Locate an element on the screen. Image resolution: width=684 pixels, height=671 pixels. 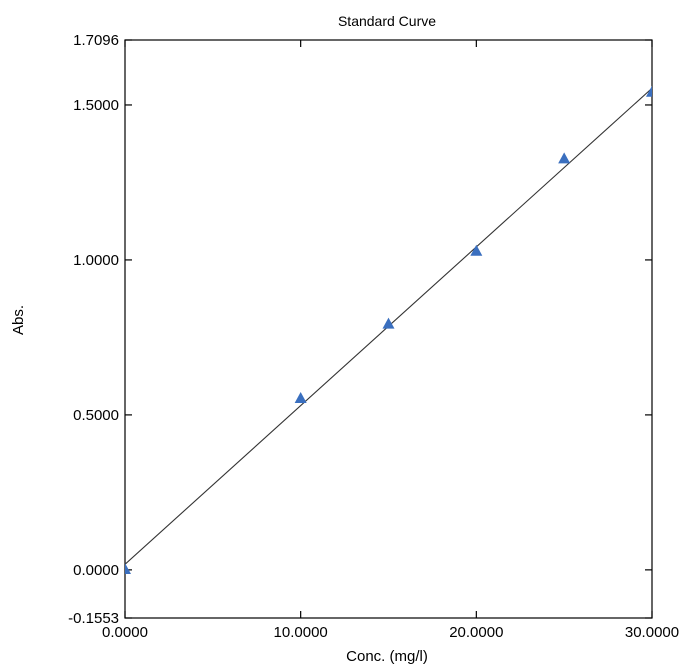
x-axis-title: Conc. (mg/l) is located at coordinates (387, 656).